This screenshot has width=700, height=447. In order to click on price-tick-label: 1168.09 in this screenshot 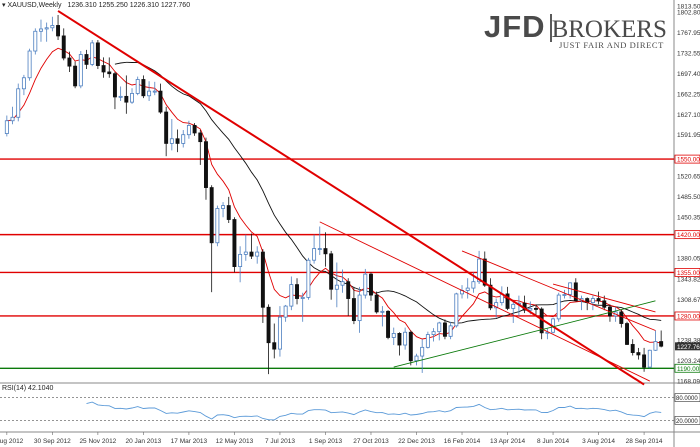, I will do `click(688, 382)`.